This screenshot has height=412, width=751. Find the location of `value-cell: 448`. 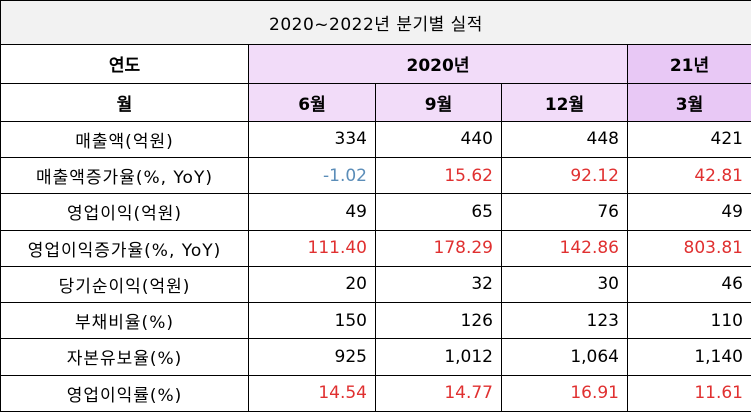

value-cell: 448 is located at coordinates (564, 139).